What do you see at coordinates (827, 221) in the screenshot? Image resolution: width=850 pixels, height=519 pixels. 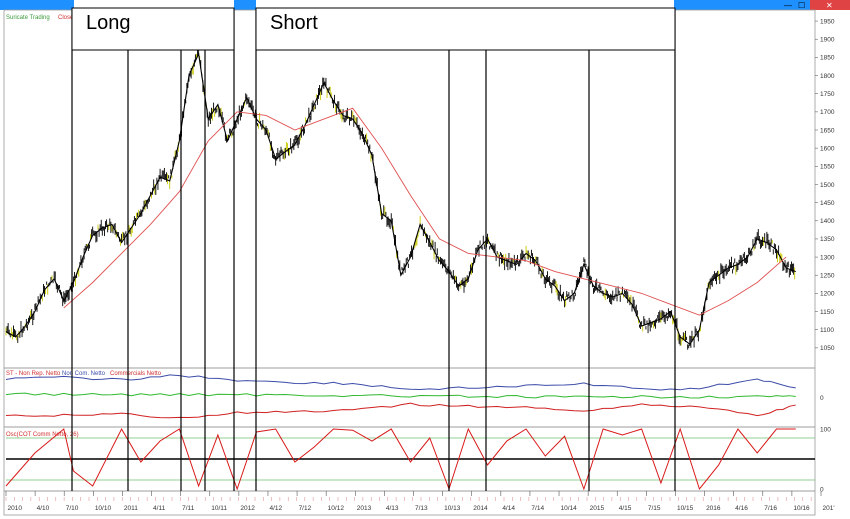 I see `y-tick-label: 1400` at bounding box center [827, 221].